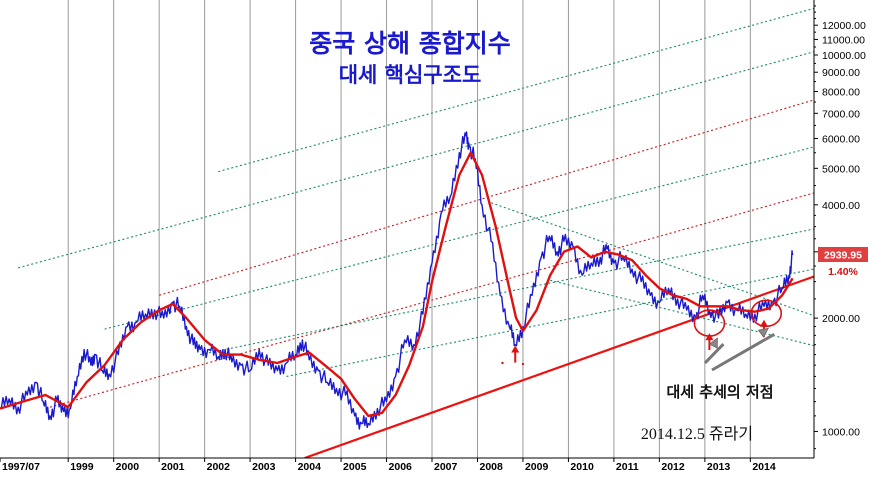  Describe the element at coordinates (82, 467) in the screenshot. I see `x-tick-label: 1999` at that location.